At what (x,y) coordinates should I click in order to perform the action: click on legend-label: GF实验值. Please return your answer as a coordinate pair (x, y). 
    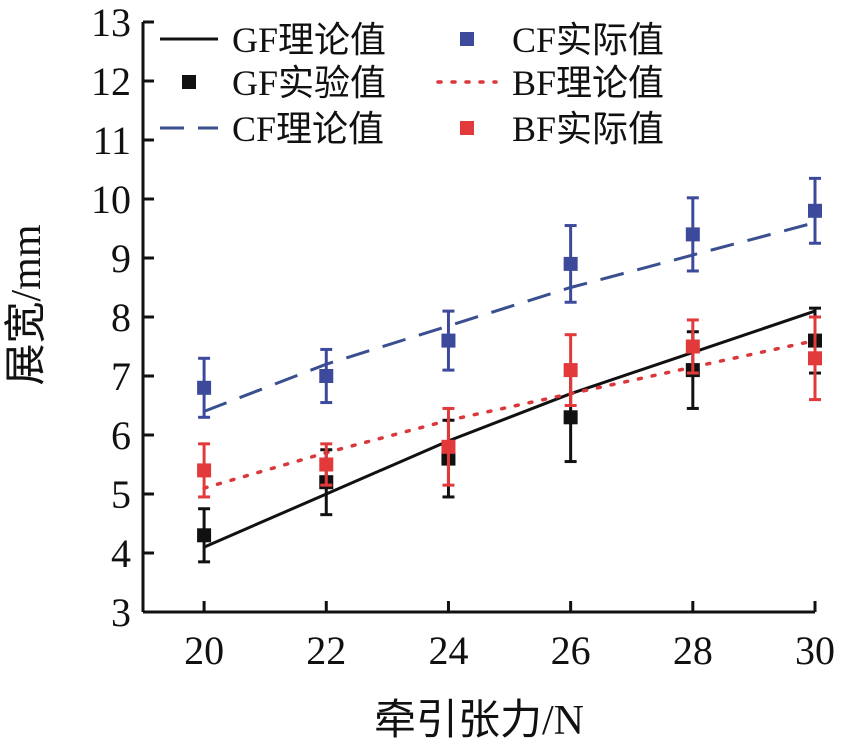
    Looking at the image, I should click on (309, 83).